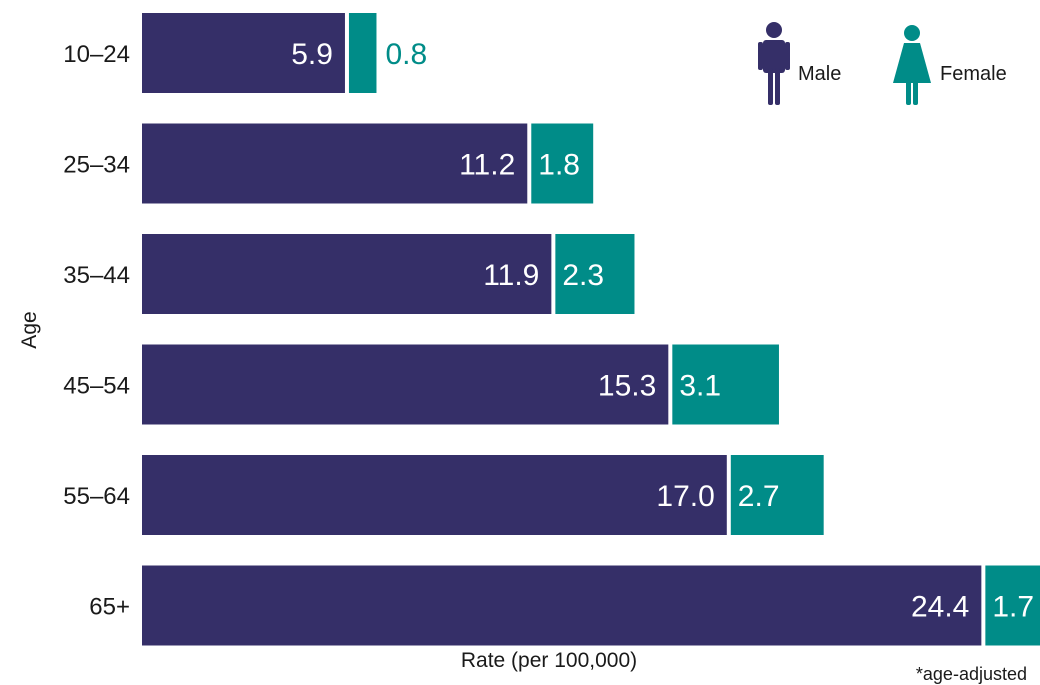  Describe the element at coordinates (487, 165) in the screenshot. I see `male-value-label: 11.2` at that location.